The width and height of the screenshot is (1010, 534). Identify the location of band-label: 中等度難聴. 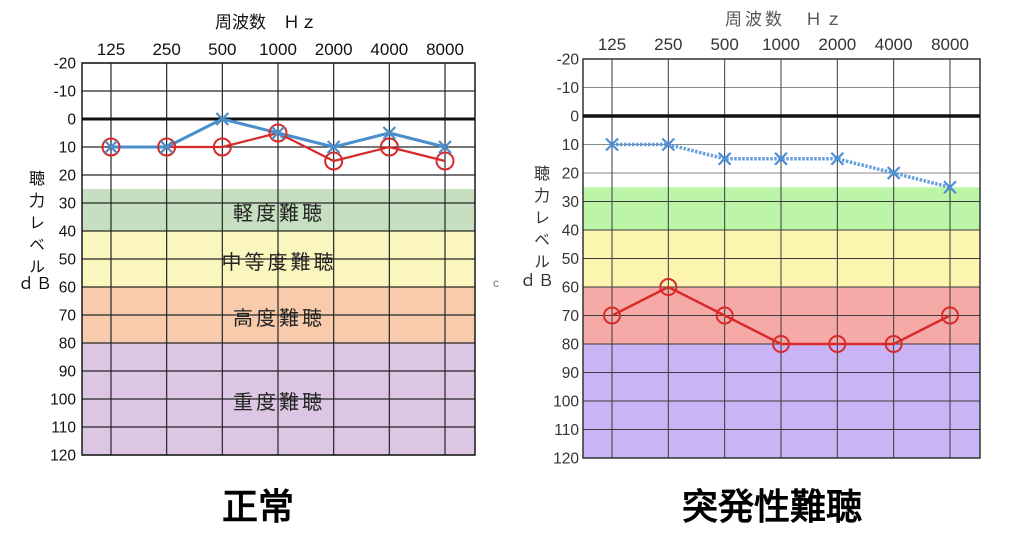
(279, 262).